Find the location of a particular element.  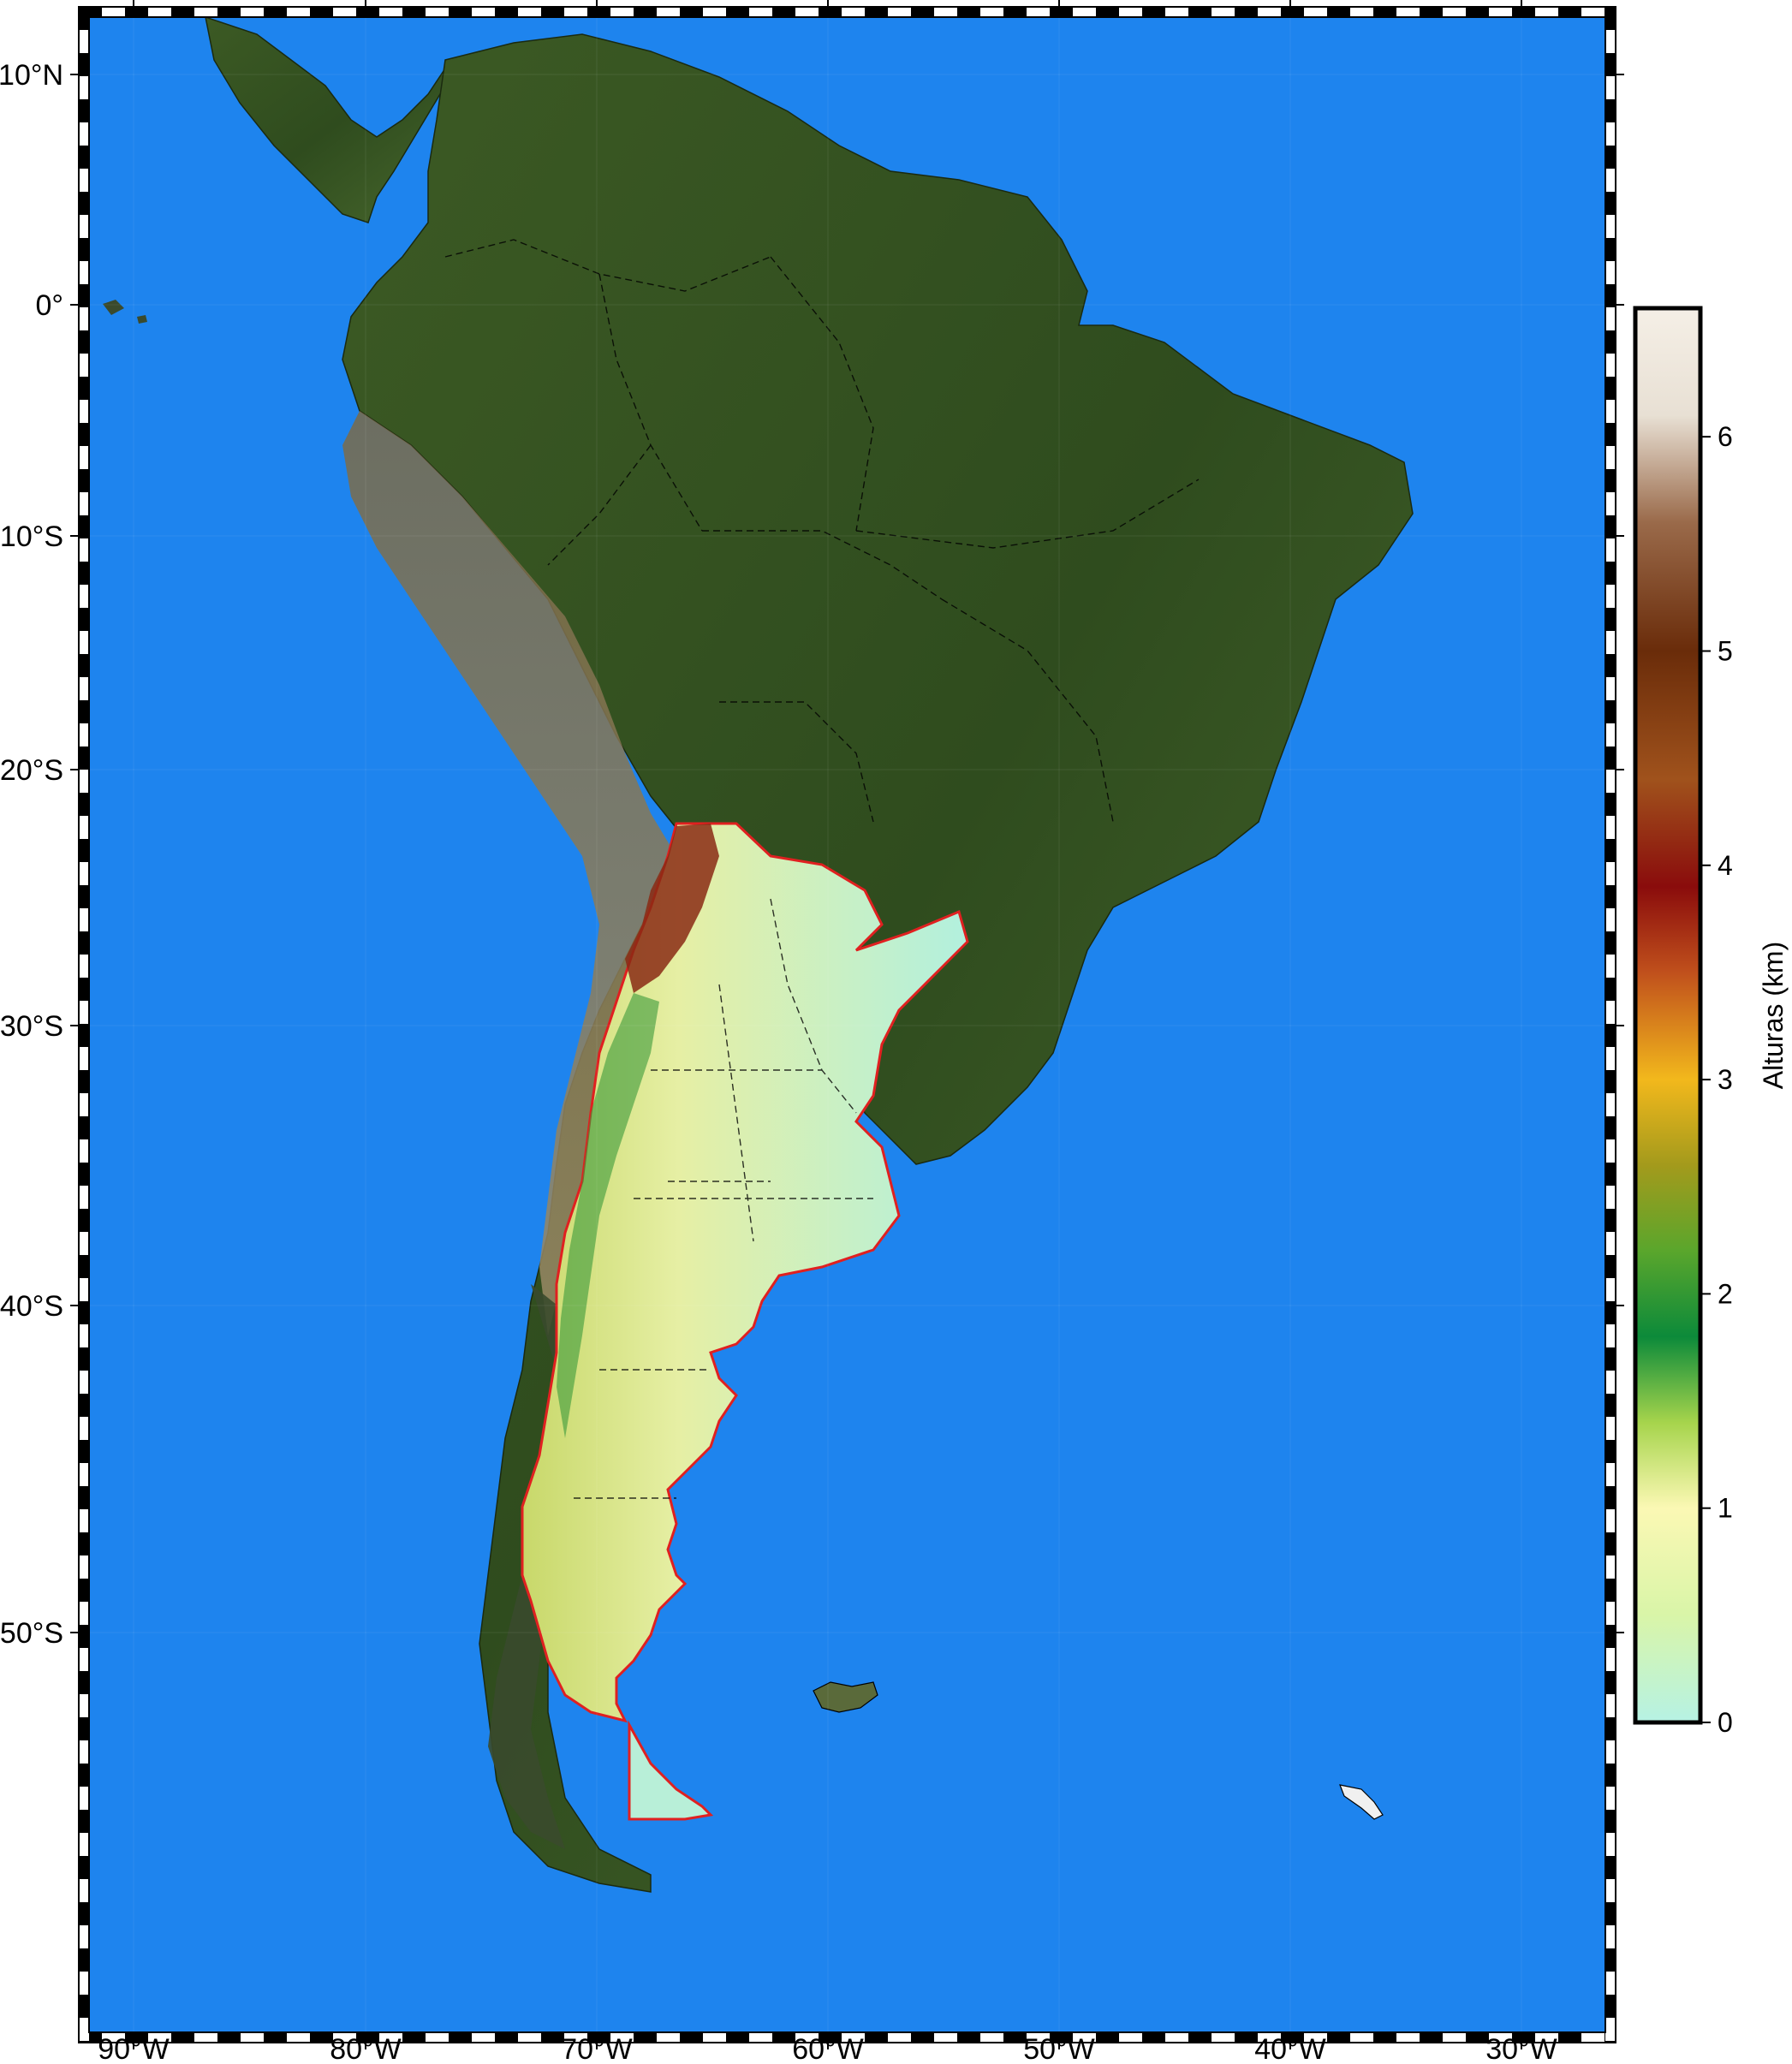

lat-label-30s: 30°S is located at coordinates (31, 1026).